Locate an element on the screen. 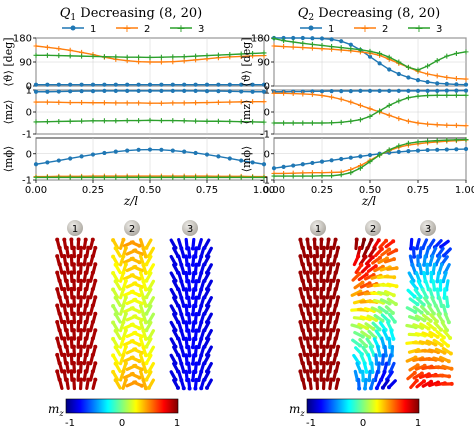  x-tick-label: 0.25 is located at coordinates (322, 190).